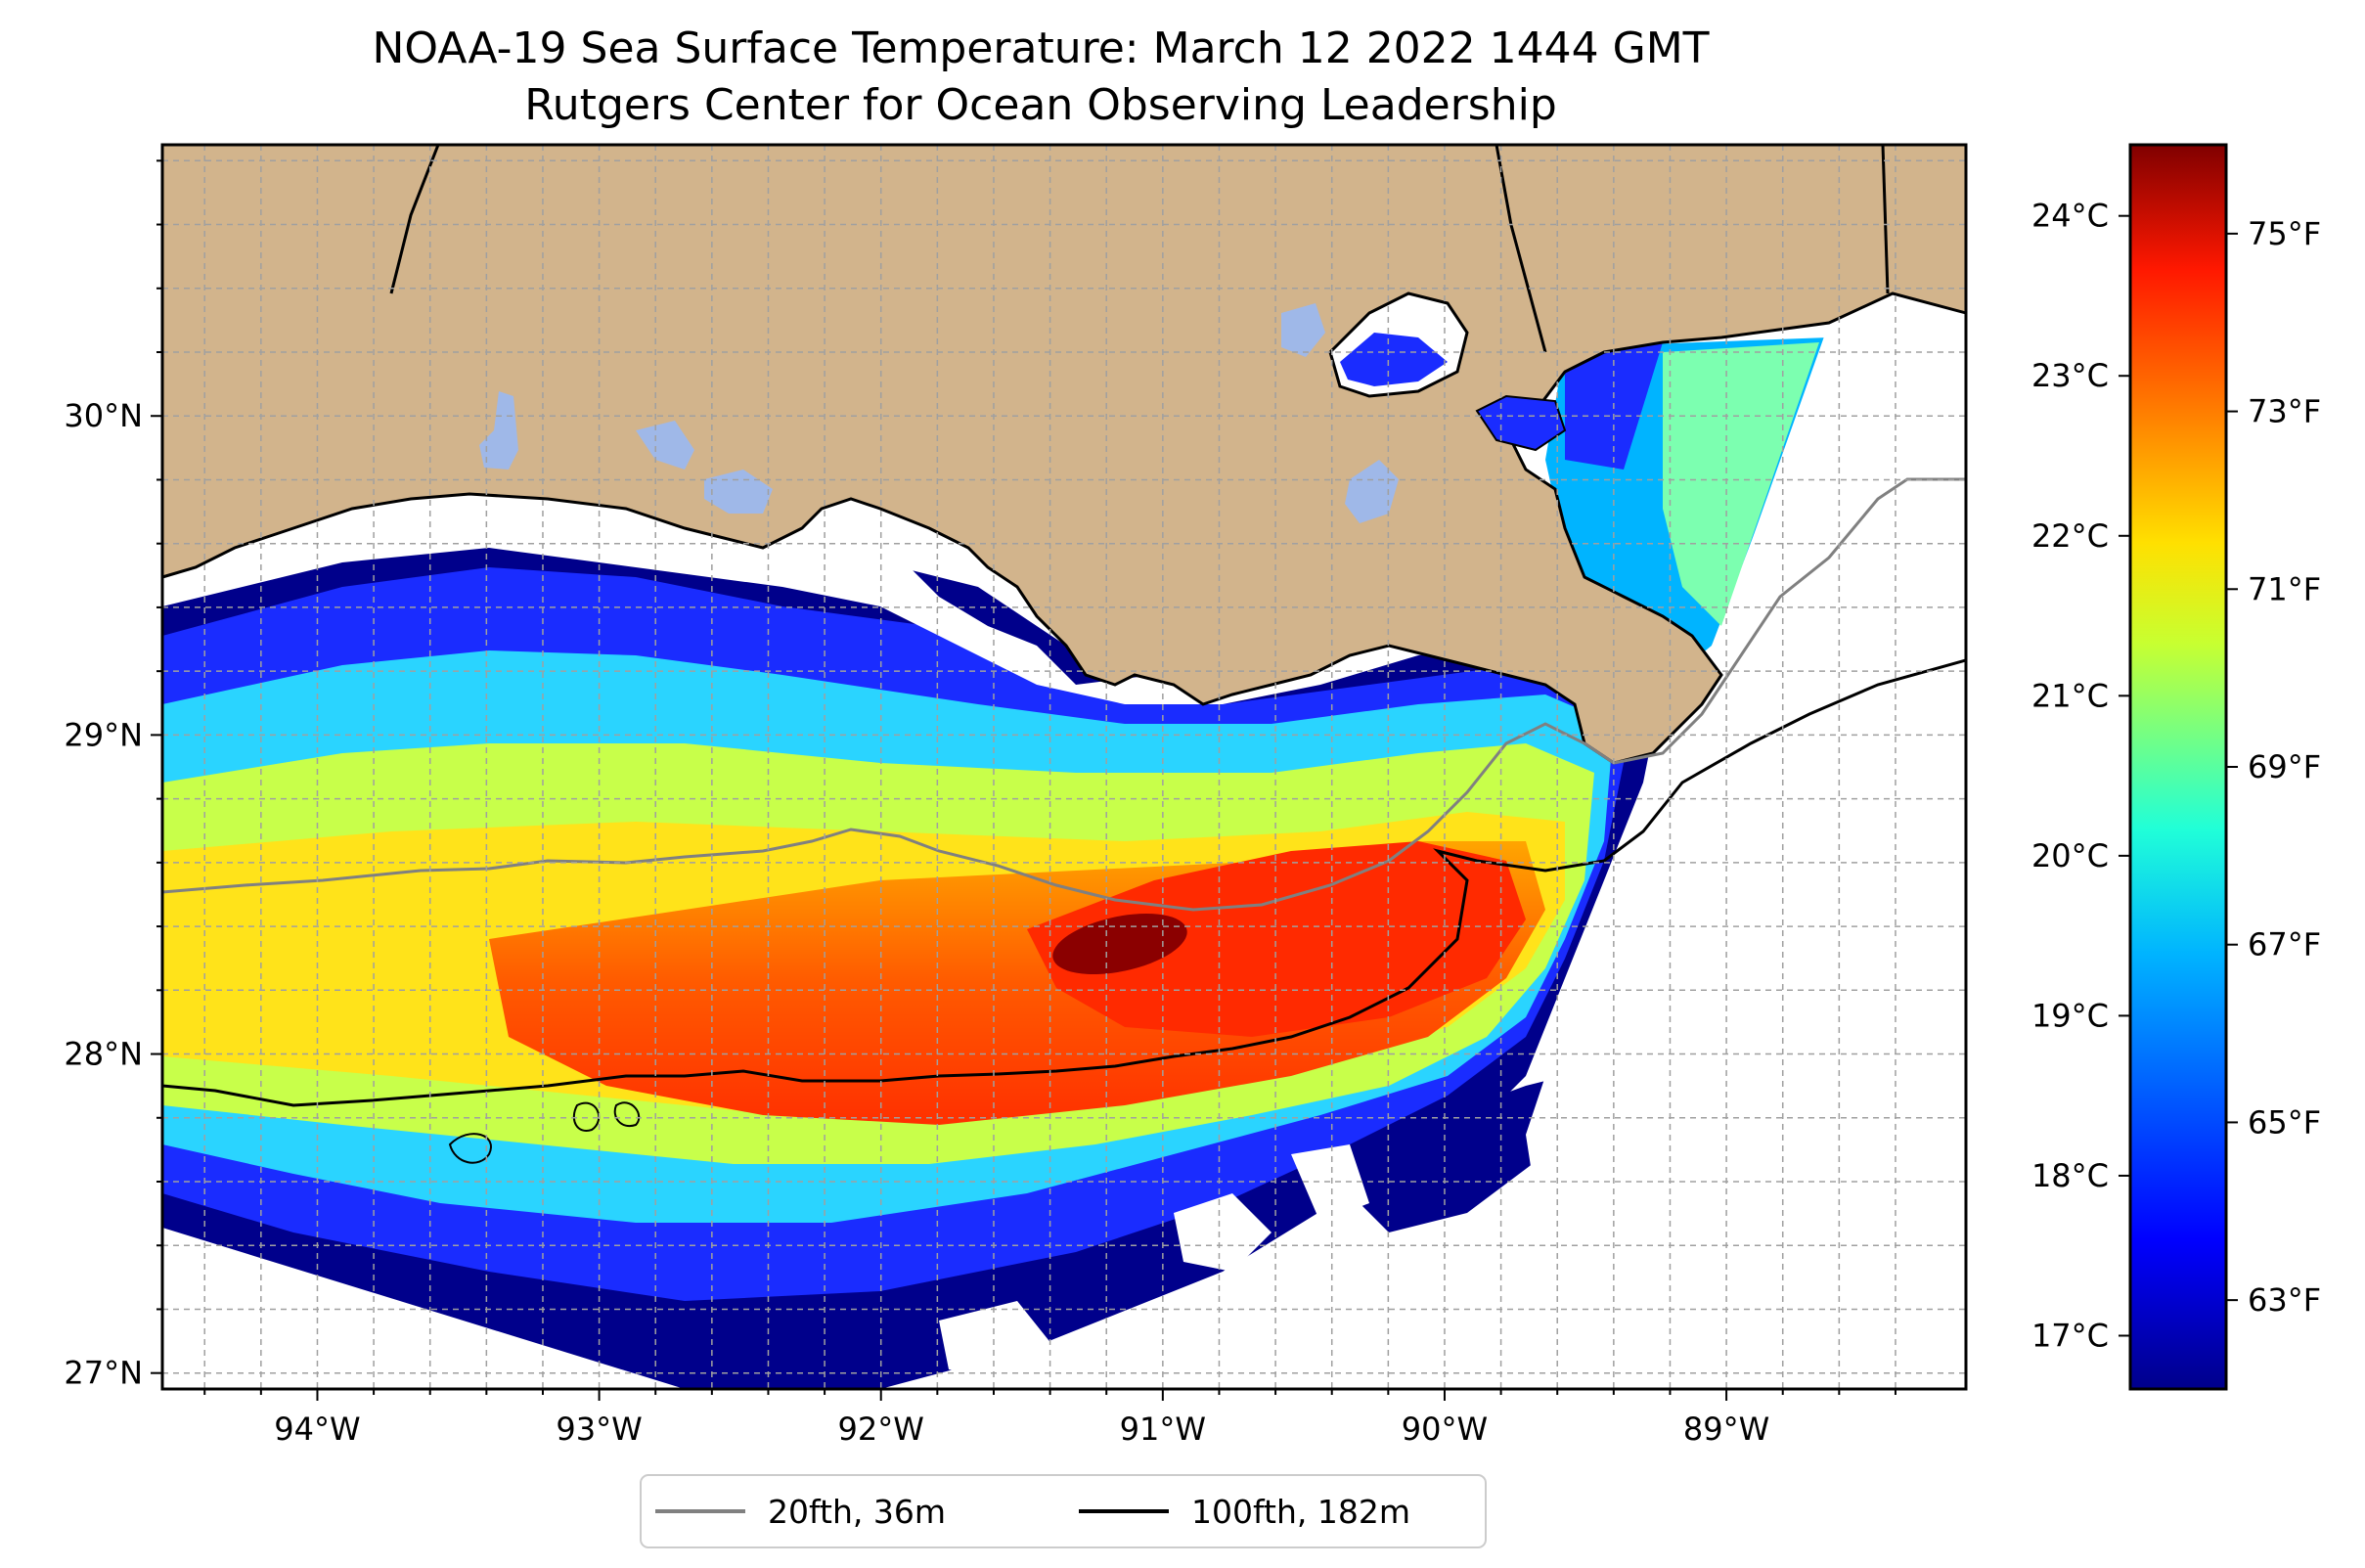 This screenshot has height=1568, width=2365. I want to click on legend: 20fth, 36m 100fth, 182m, so click(1063, 1511).